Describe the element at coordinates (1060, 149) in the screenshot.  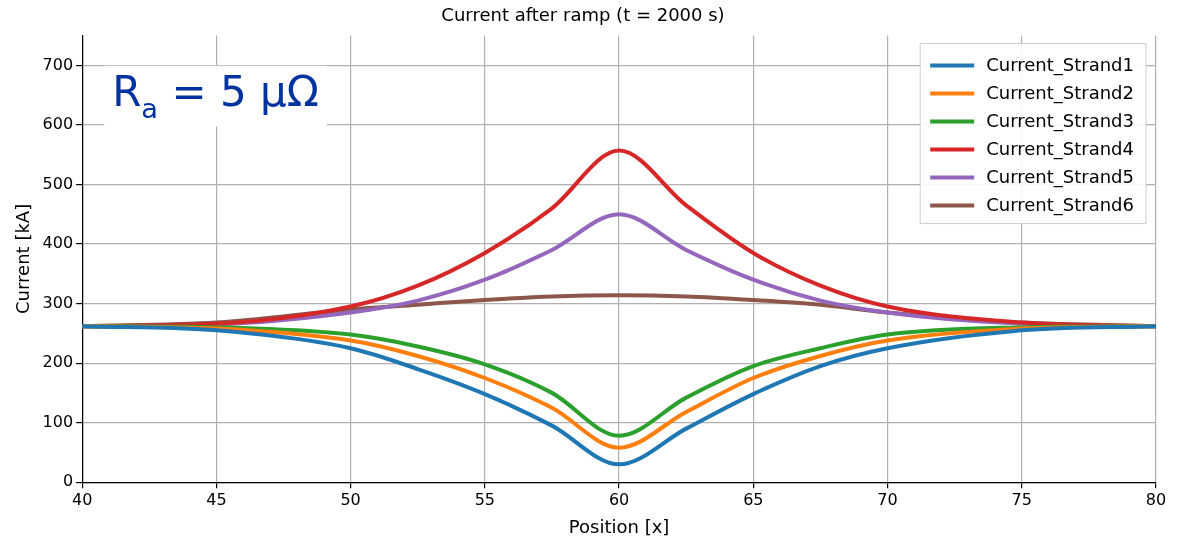
I see `legend-label: Current_Strand4` at that location.